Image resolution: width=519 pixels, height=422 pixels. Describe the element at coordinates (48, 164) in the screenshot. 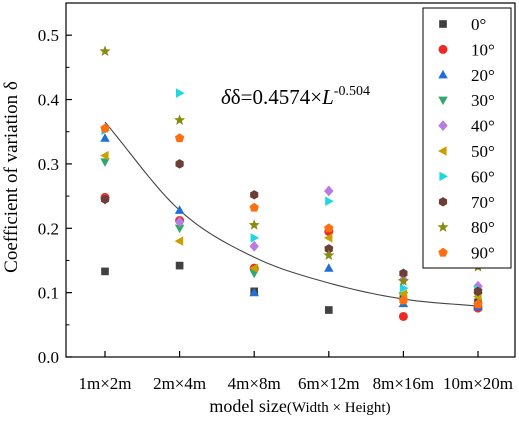

I see `y-tick-label: 0.3` at that location.